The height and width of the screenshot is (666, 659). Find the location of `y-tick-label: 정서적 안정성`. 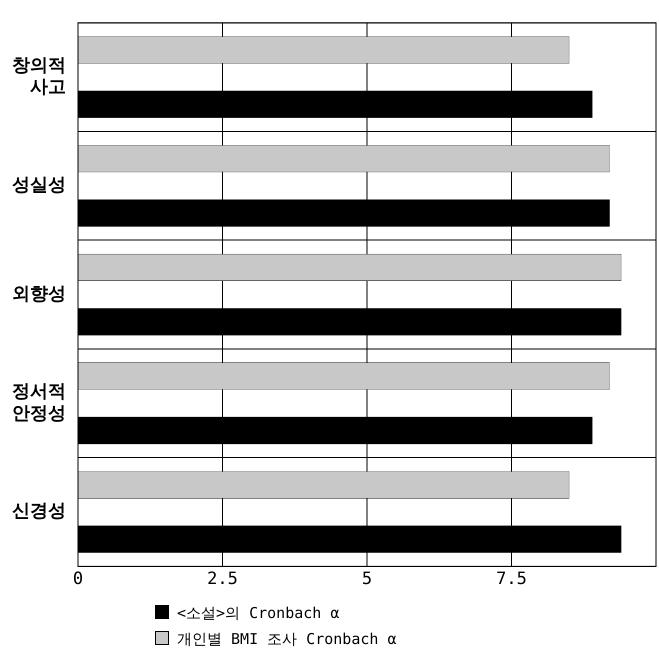

y-tick-label: 정서적 안정성 is located at coordinates (39, 402).